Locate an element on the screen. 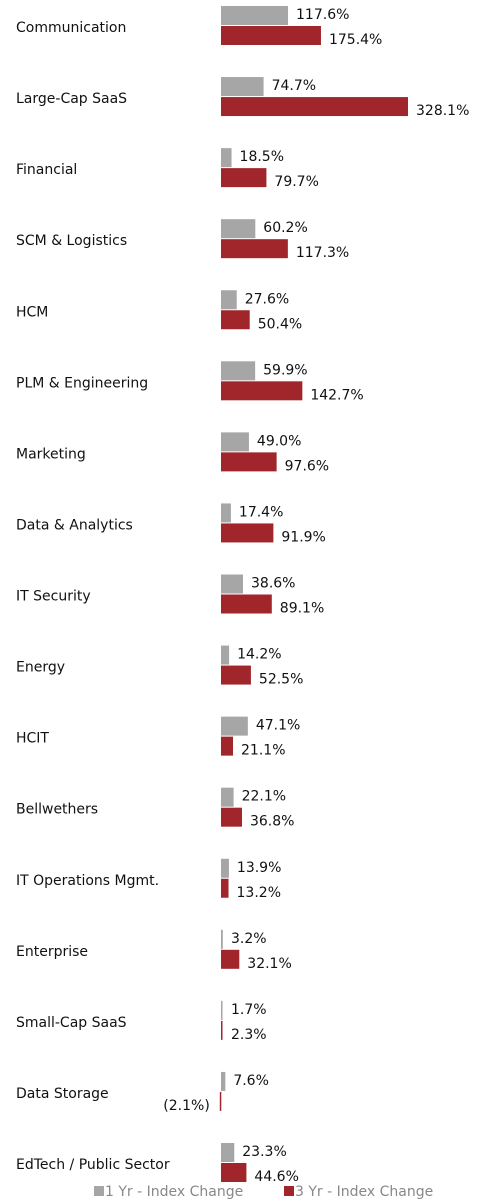 The height and width of the screenshot is (1204, 484). value-label: 175.4% is located at coordinates (355, 40).